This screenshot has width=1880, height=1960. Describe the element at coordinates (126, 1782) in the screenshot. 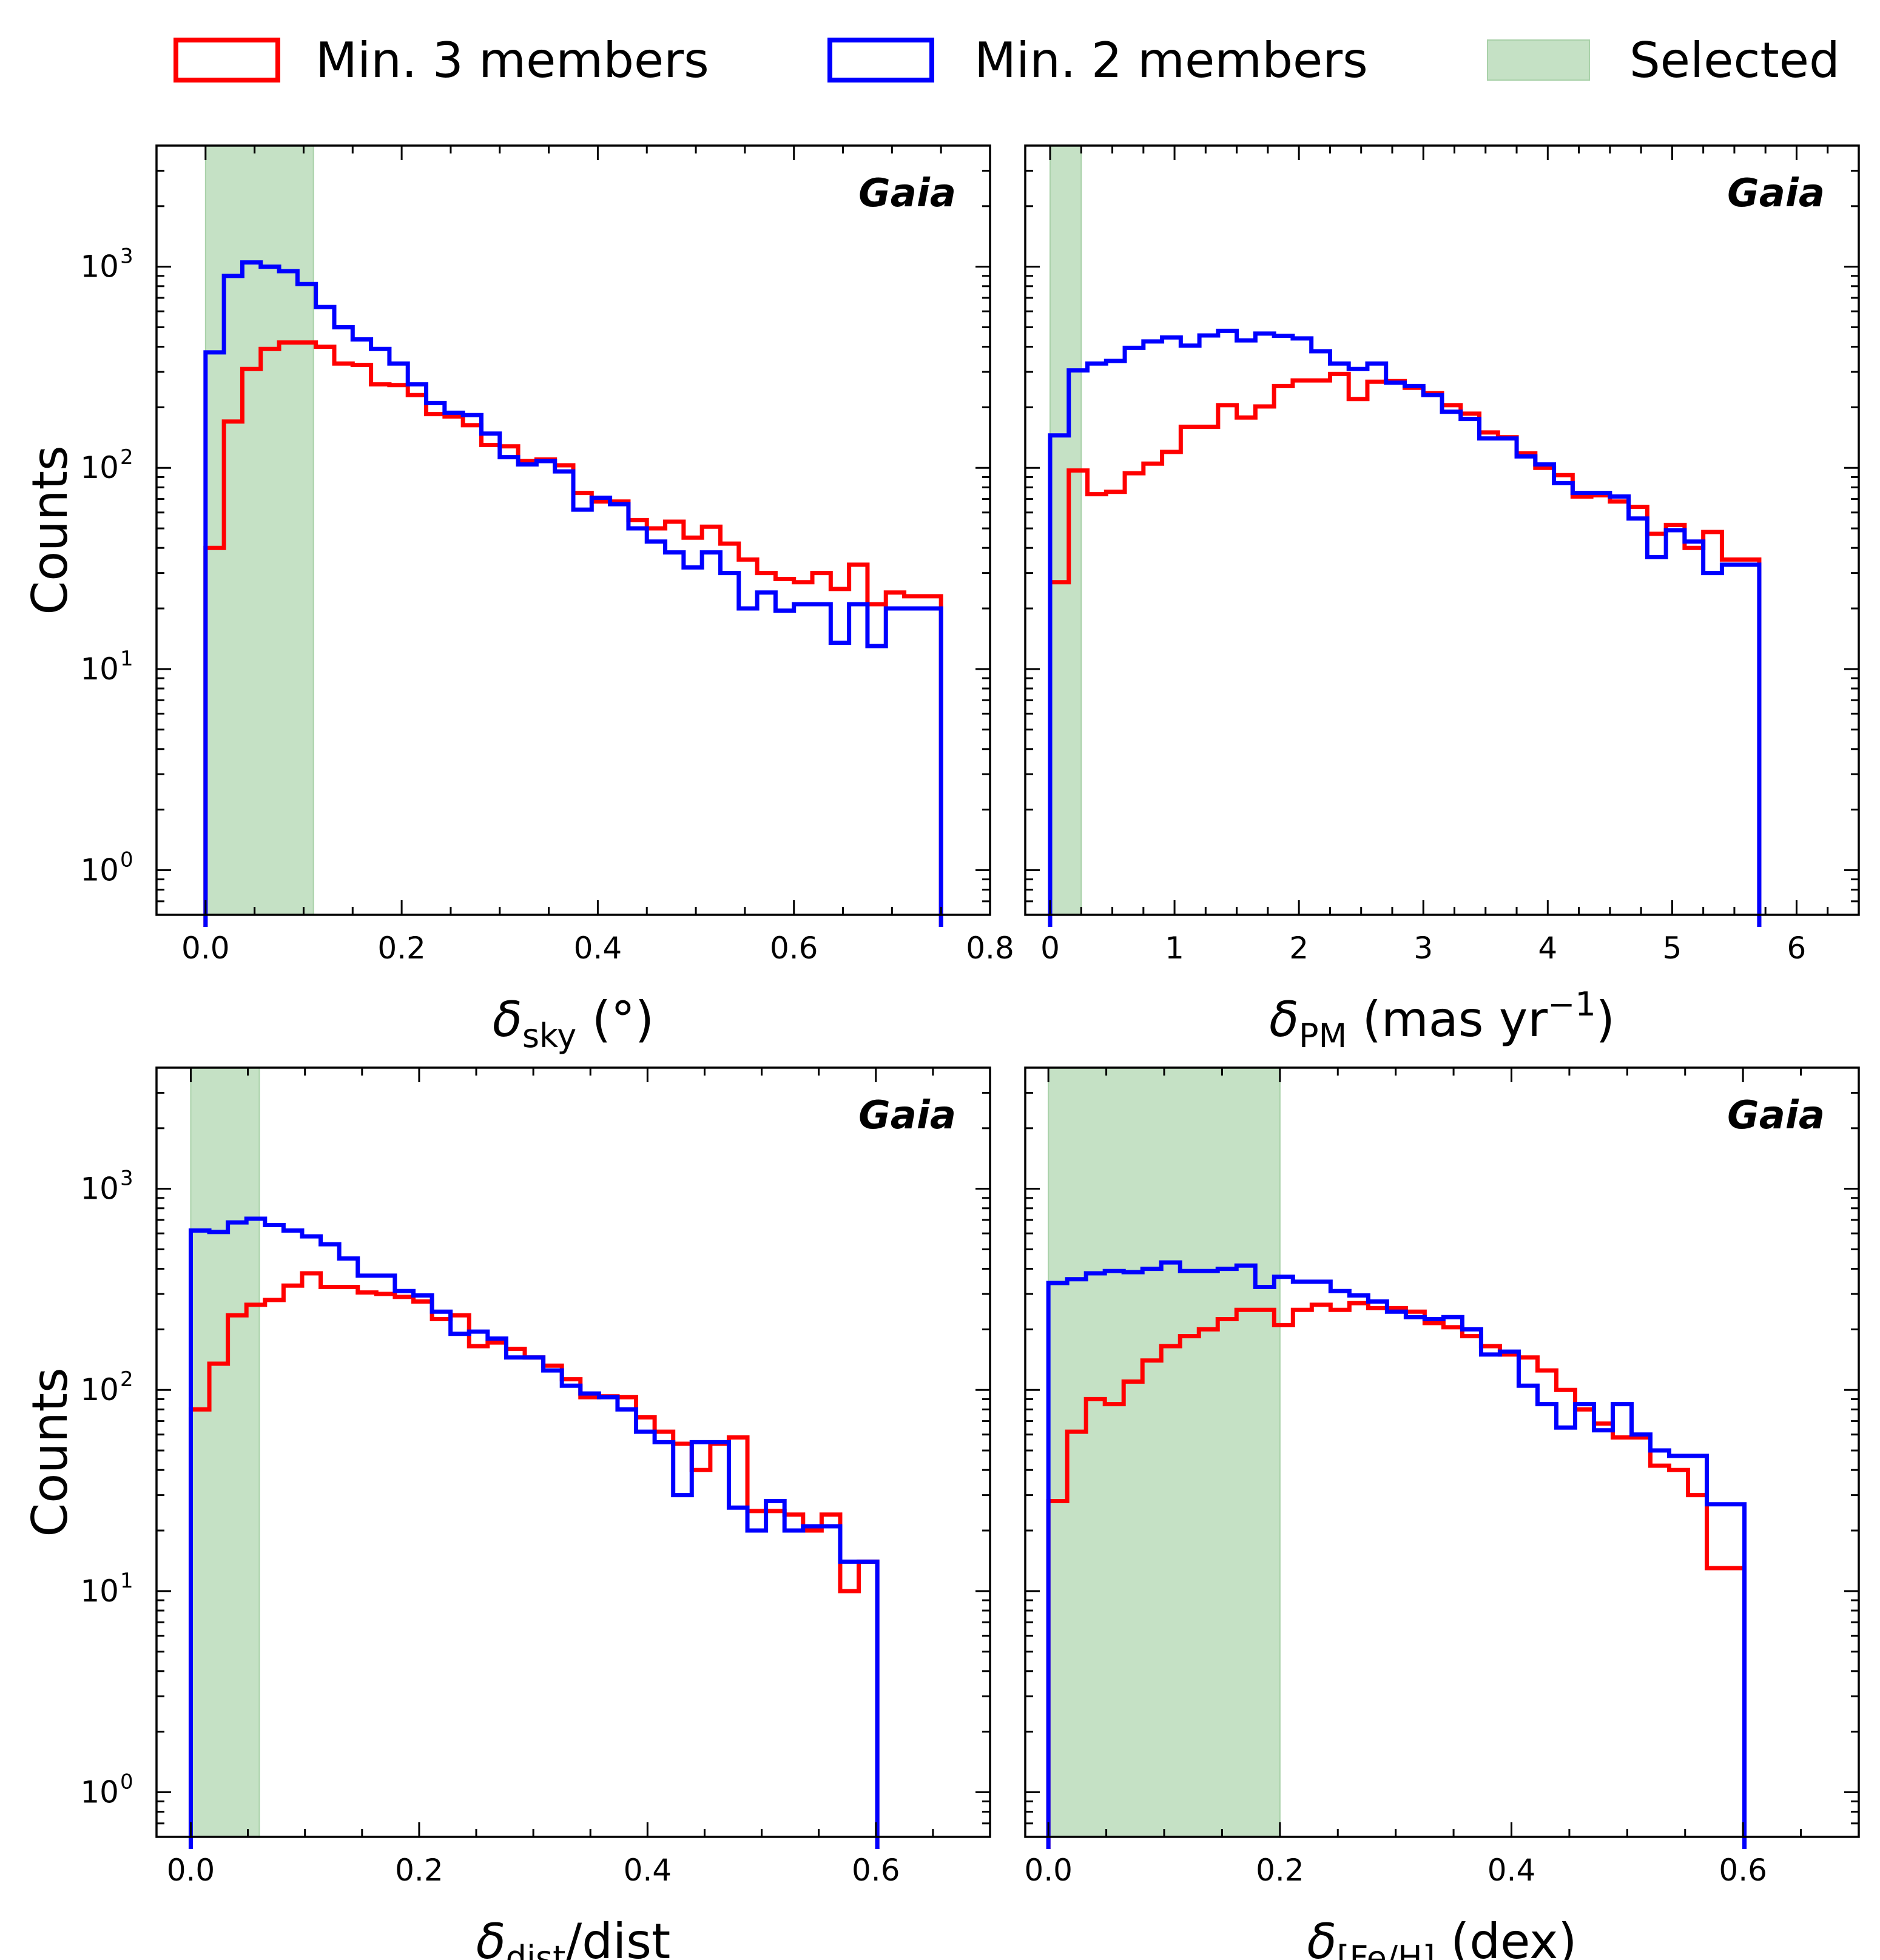

I see `y-tick-exponent-dist: 0` at that location.